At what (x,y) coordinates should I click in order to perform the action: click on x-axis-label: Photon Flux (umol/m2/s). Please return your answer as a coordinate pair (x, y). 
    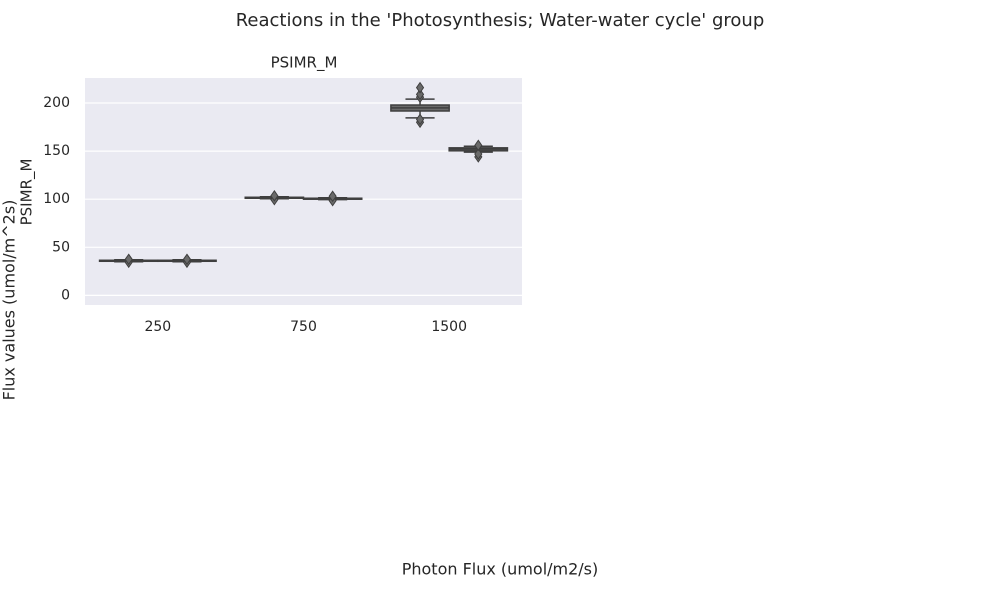
    Looking at the image, I should click on (500, 569).